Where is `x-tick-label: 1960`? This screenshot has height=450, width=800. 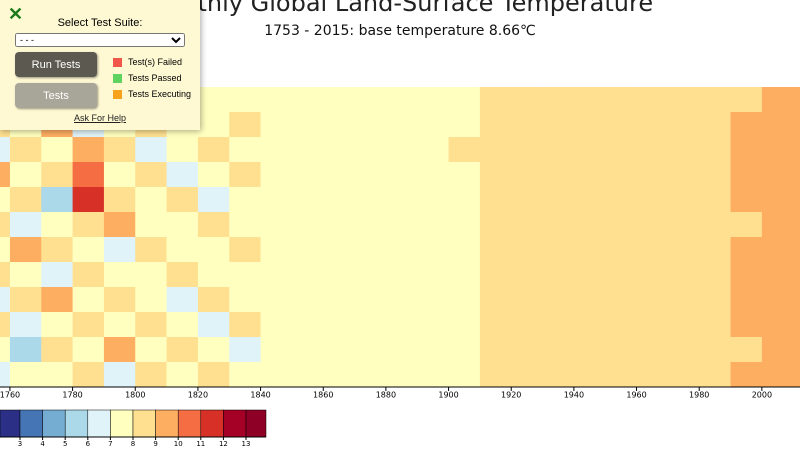
x-tick-label: 1960 is located at coordinates (636, 395).